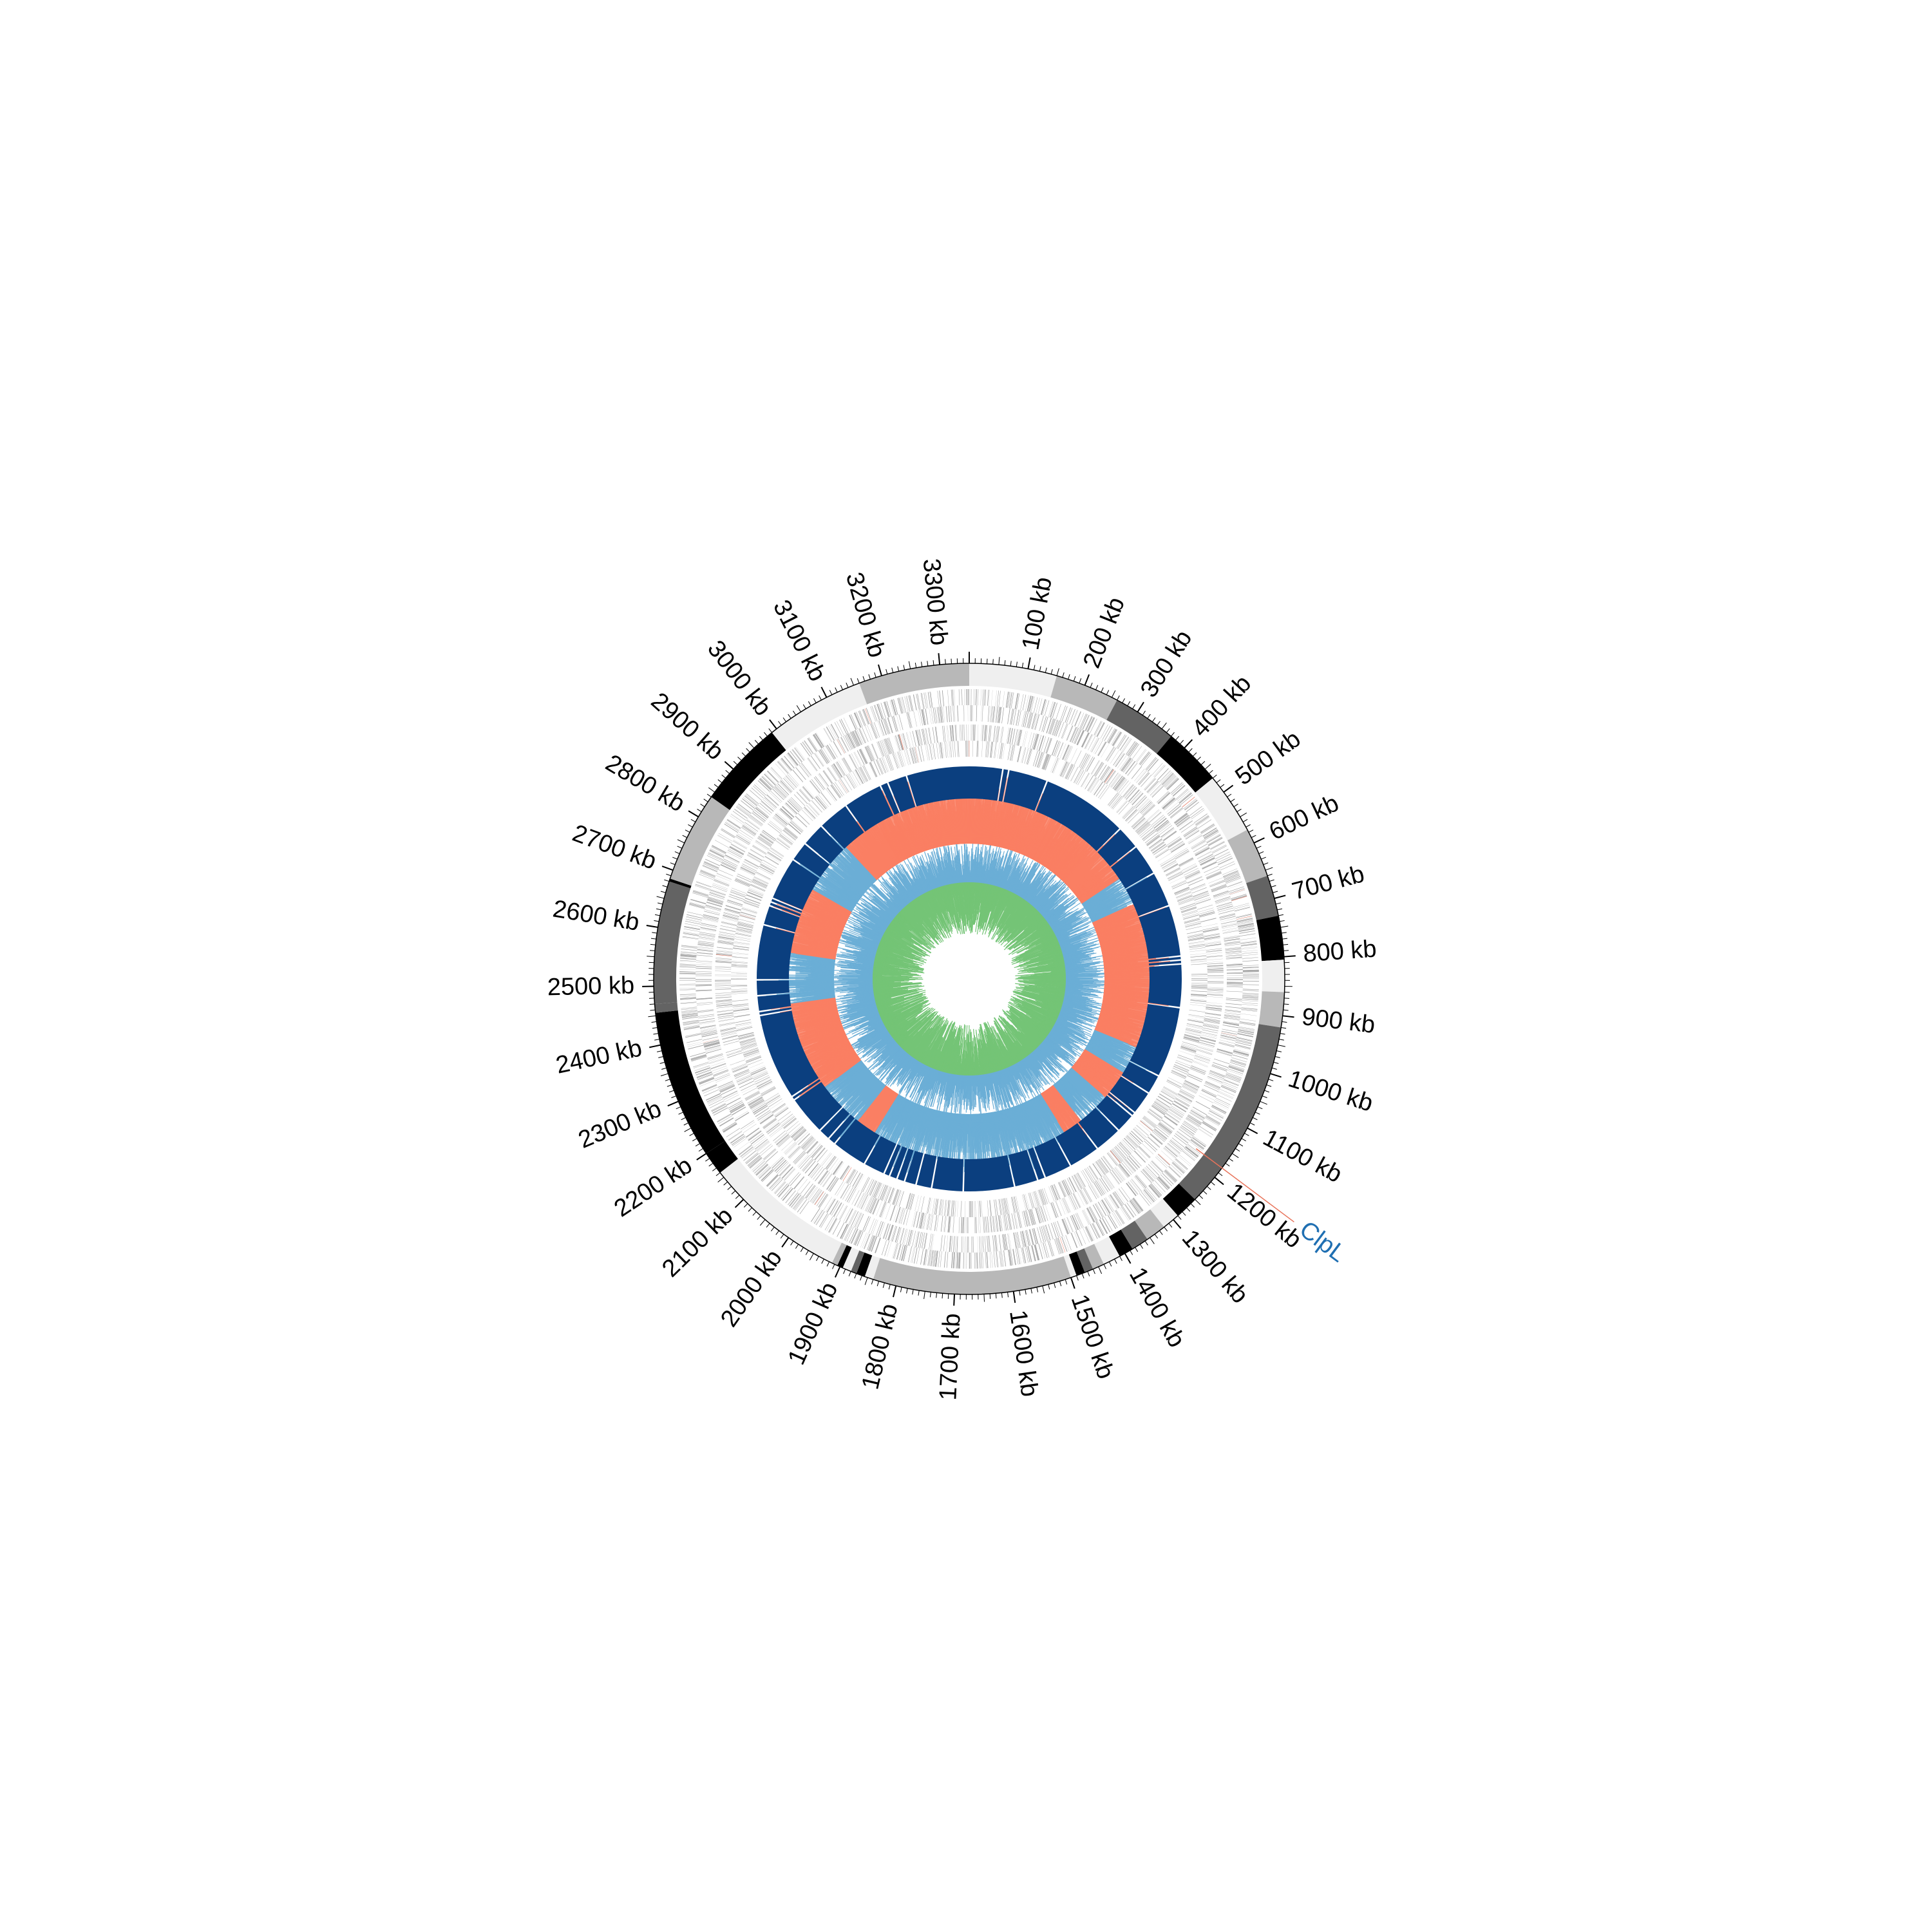  Describe the element at coordinates (970, 979) in the screenshot. I see `inner-gc-content-track` at that location.